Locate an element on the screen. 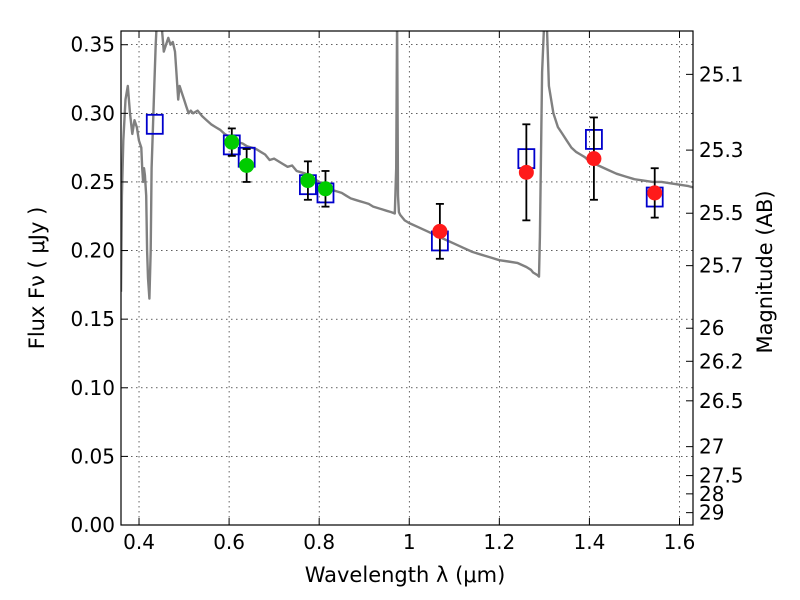  y2-tick-label: 25.3 is located at coordinates (721, 150).